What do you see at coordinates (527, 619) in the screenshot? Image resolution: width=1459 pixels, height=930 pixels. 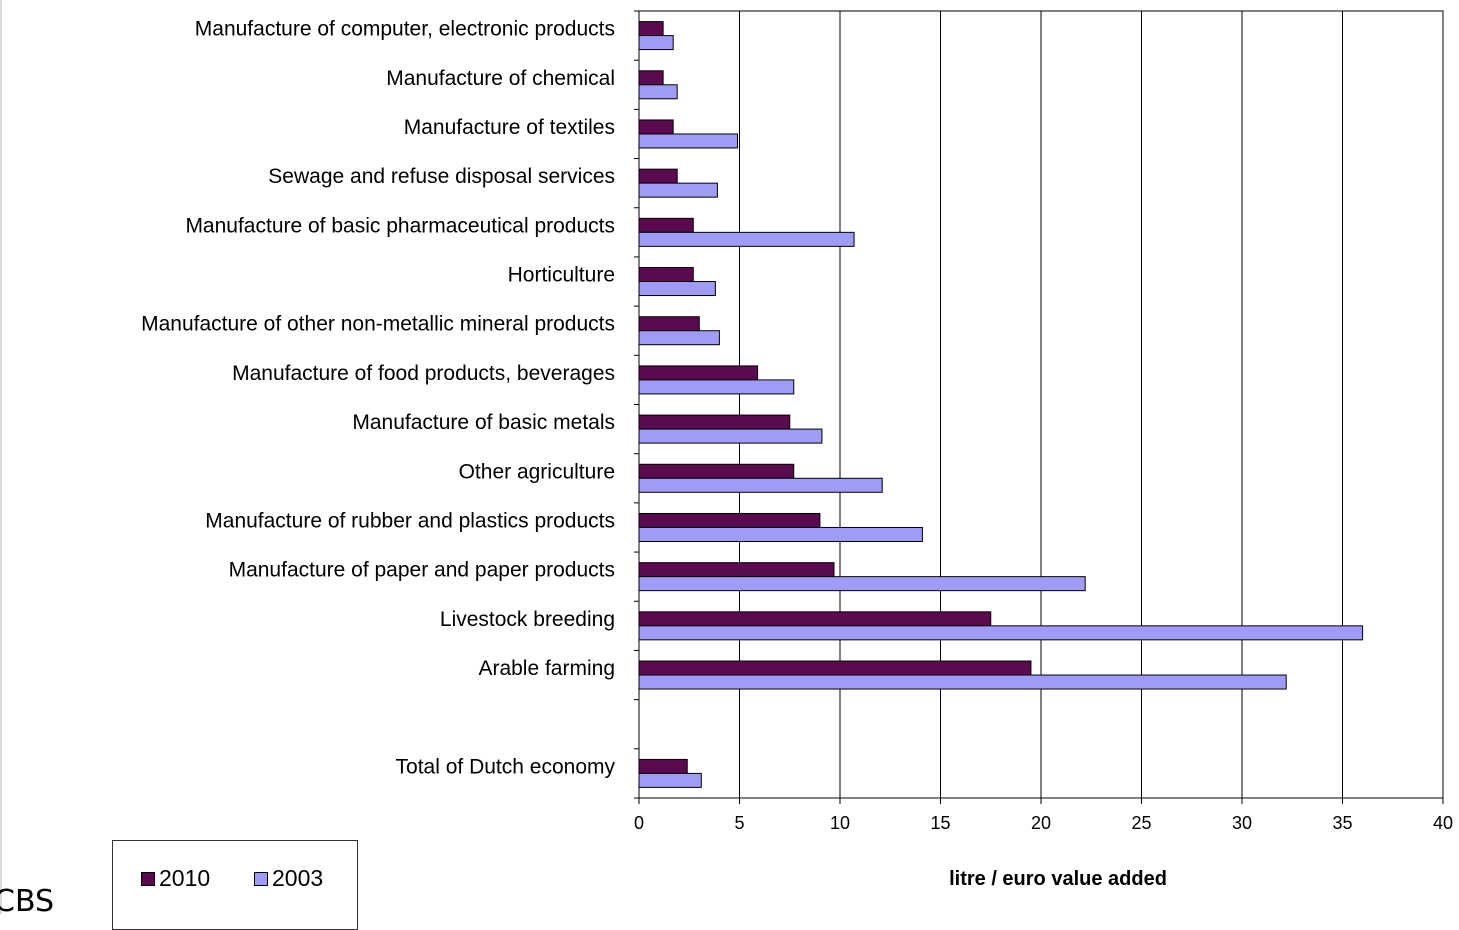 I see `category-label-12: Livestock breeding` at bounding box center [527, 619].